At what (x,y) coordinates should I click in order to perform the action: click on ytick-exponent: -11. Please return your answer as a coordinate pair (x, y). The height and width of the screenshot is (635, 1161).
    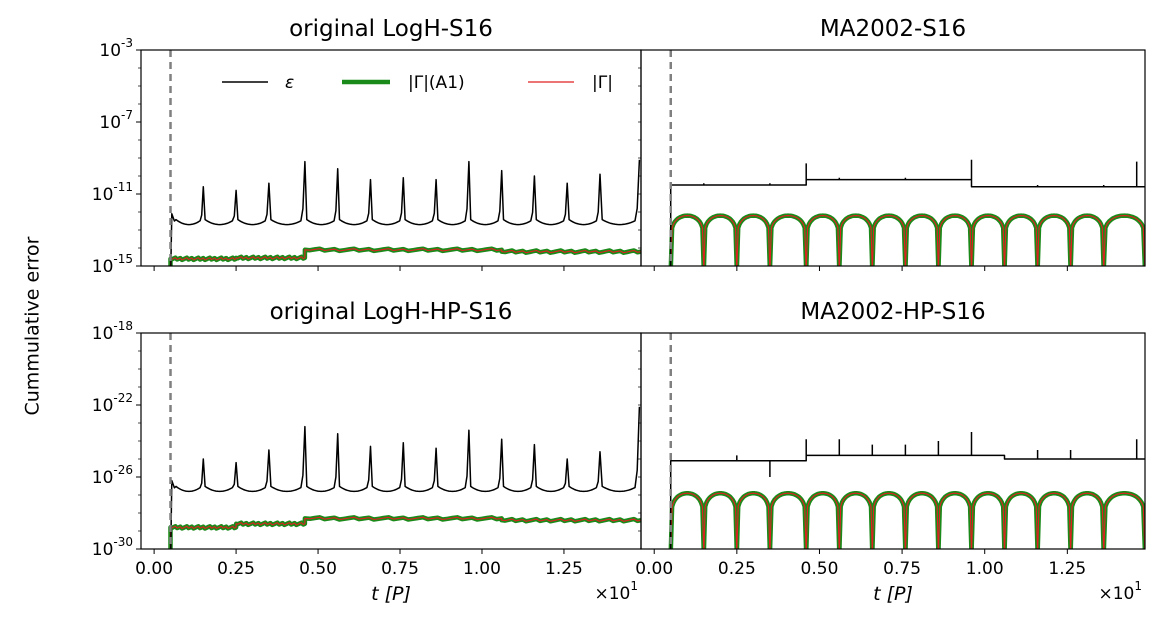
    Looking at the image, I should click on (123, 187).